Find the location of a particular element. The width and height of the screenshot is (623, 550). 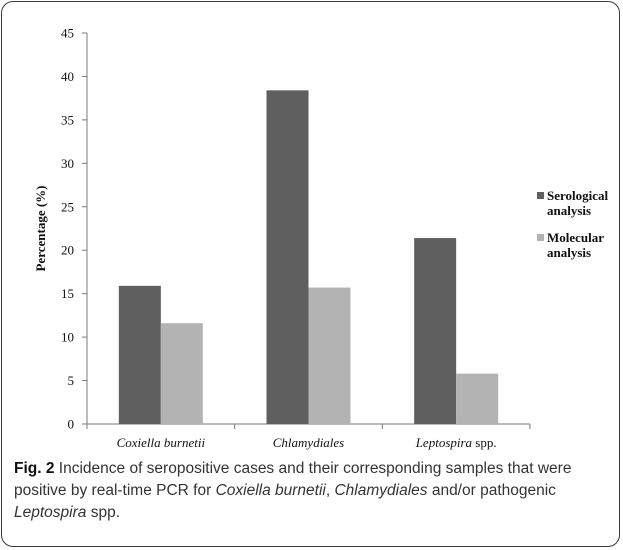

x-category-label: Leptospira spp. is located at coordinates (456, 442).